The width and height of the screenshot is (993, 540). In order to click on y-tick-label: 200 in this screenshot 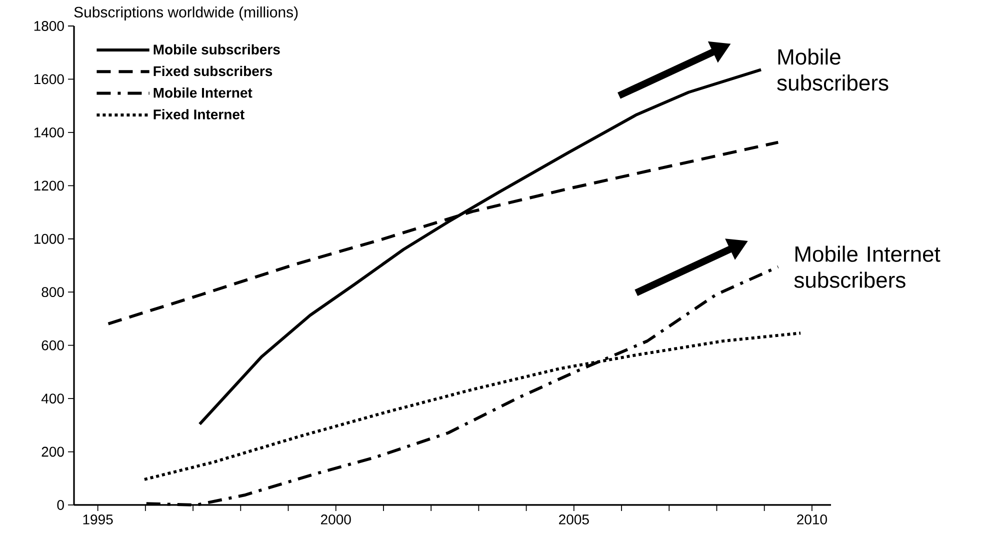, I will do `click(53, 451)`.